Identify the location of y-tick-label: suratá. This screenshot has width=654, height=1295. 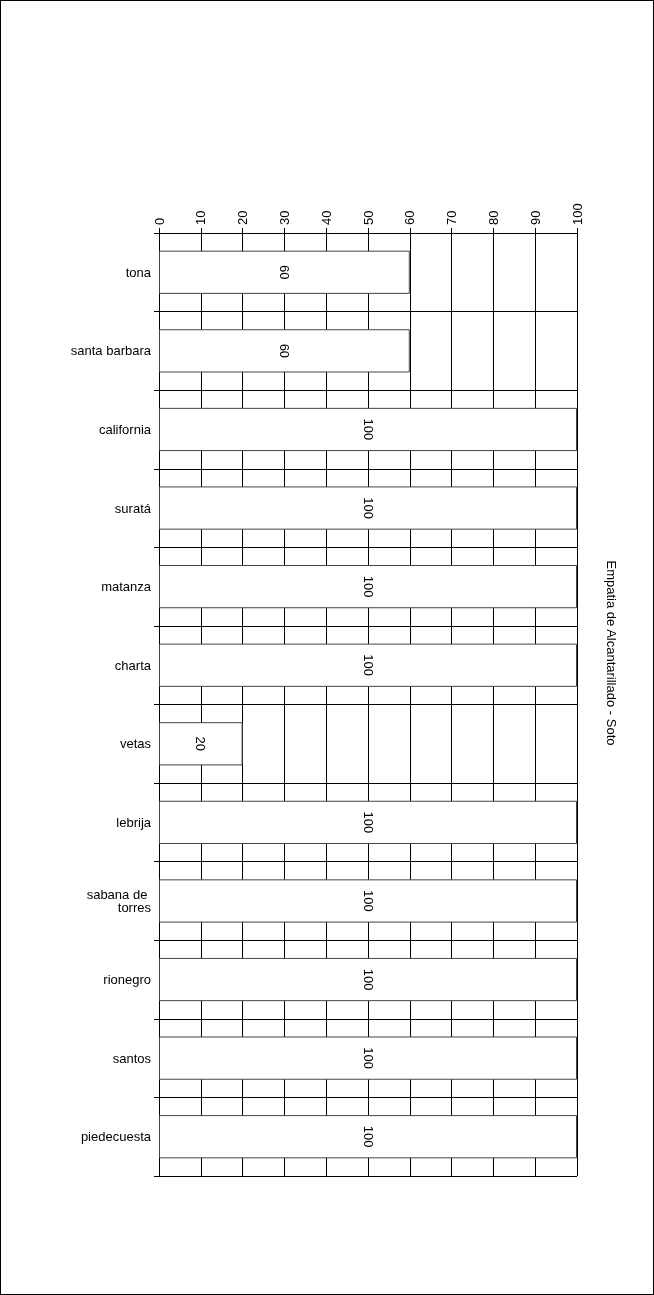
(133, 508).